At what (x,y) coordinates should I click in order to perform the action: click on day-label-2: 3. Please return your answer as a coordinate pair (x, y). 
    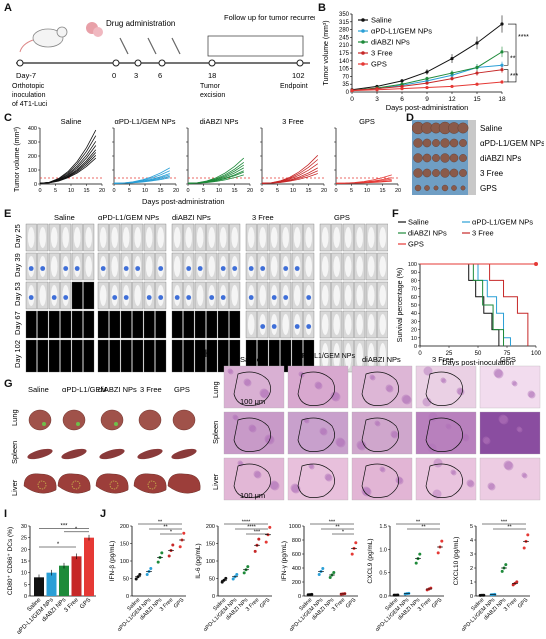
    Looking at the image, I should click on (136, 75).